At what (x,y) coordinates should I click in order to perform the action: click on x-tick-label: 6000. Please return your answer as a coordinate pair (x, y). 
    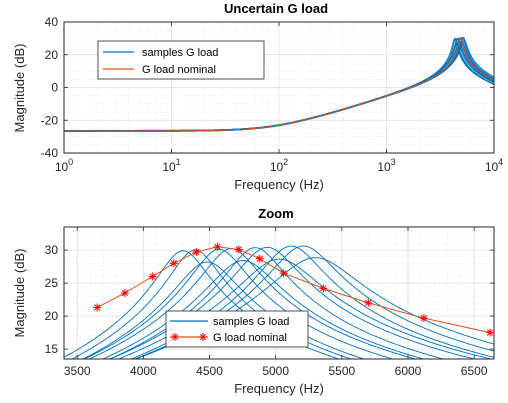
    Looking at the image, I should click on (408, 371).